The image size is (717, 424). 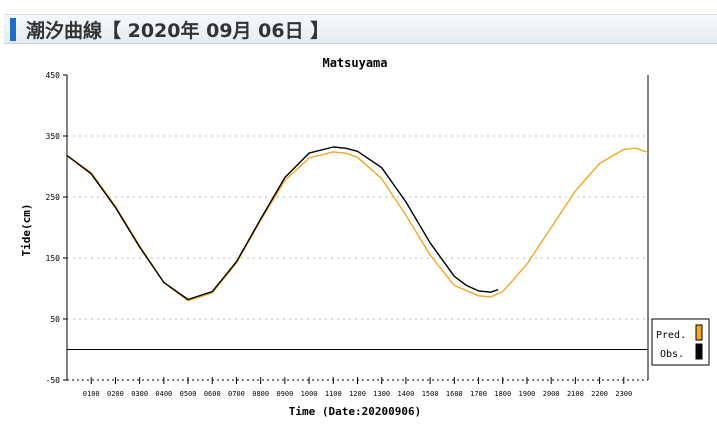 What do you see at coordinates (430, 394) in the screenshot?
I see `x-tick-label: 1500` at bounding box center [430, 394].